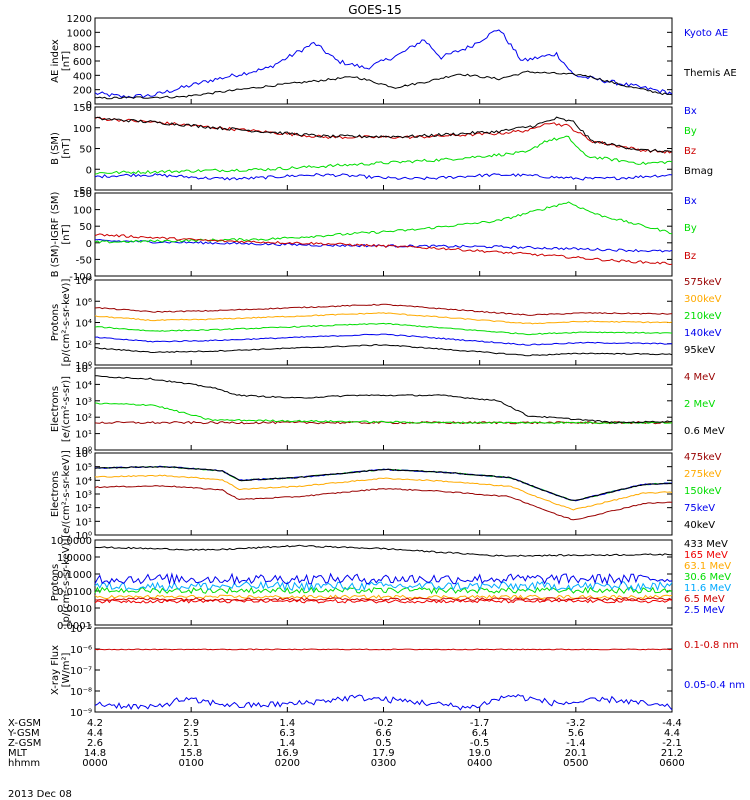 The height and width of the screenshot is (800, 750). I want to click on legend-entry: 6.5 MeV, so click(704, 599).